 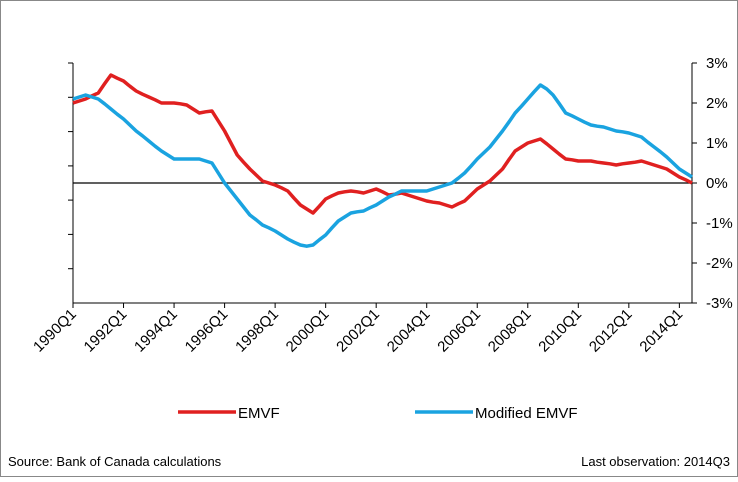 I want to click on y-tick-label: -3%, so click(x=719, y=303).